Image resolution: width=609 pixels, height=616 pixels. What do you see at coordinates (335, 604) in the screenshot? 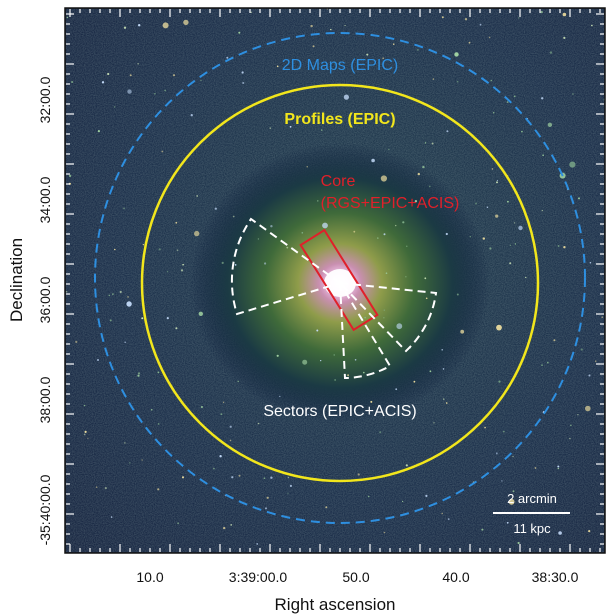
I see `x-axis-title: Right ascension` at bounding box center [335, 604].